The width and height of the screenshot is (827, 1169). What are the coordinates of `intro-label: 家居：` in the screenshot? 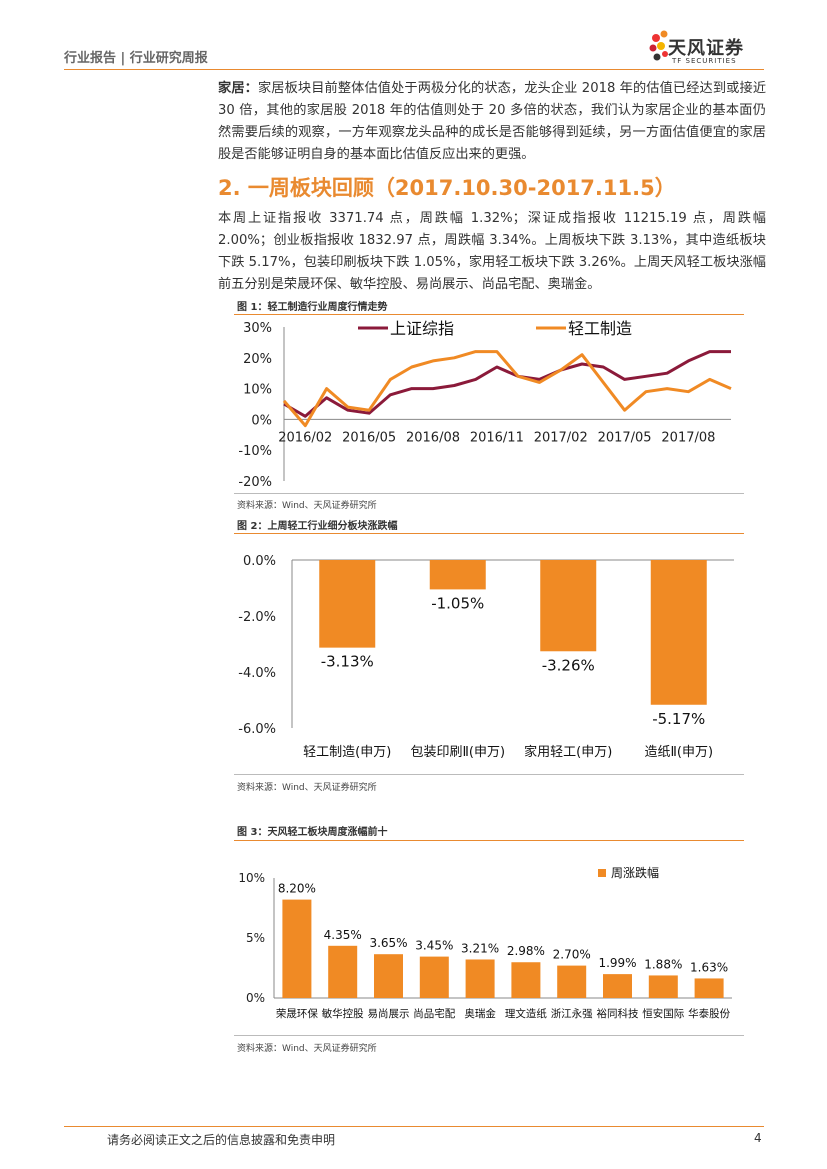 It's located at (238, 88).